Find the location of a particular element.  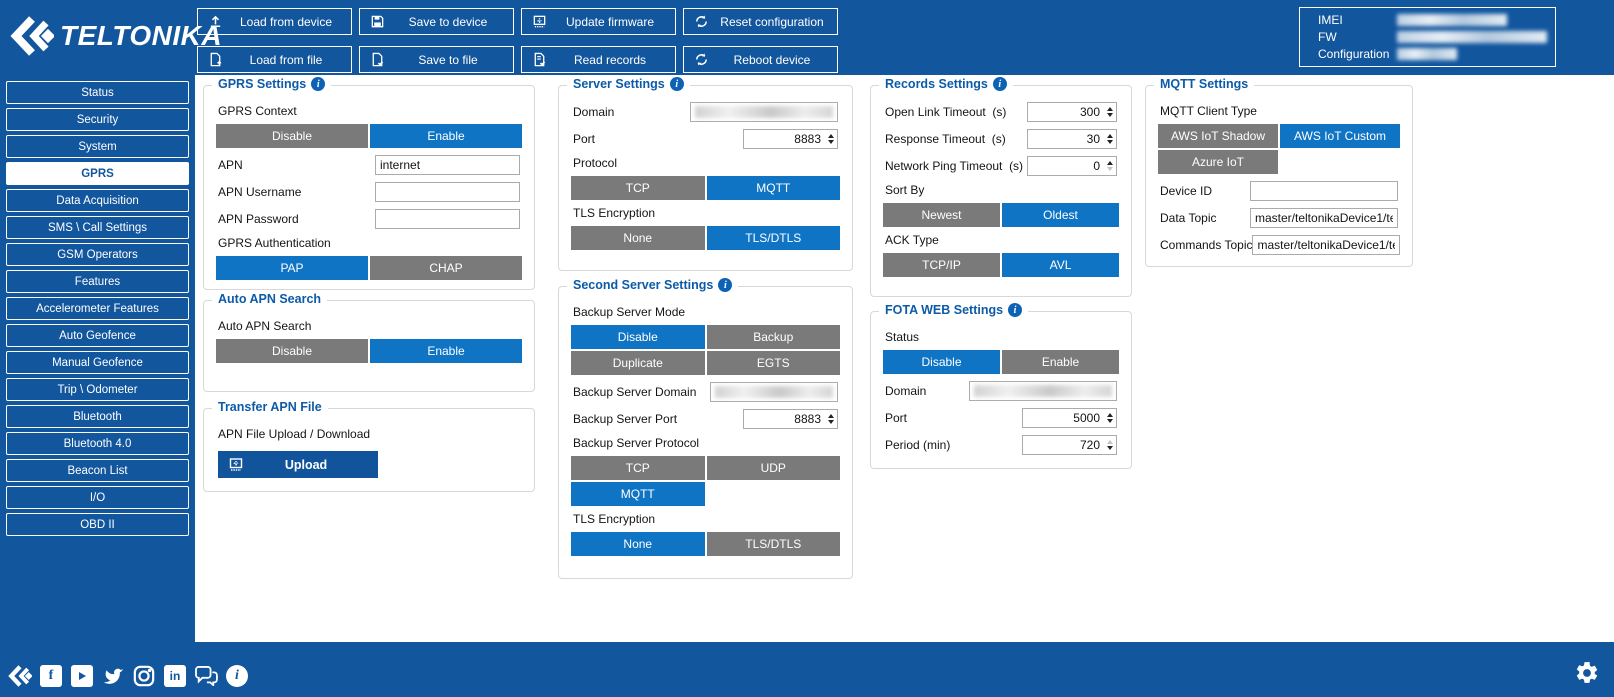

sidebar-item-manual-geofence: Manual Geofence is located at coordinates (97, 362).